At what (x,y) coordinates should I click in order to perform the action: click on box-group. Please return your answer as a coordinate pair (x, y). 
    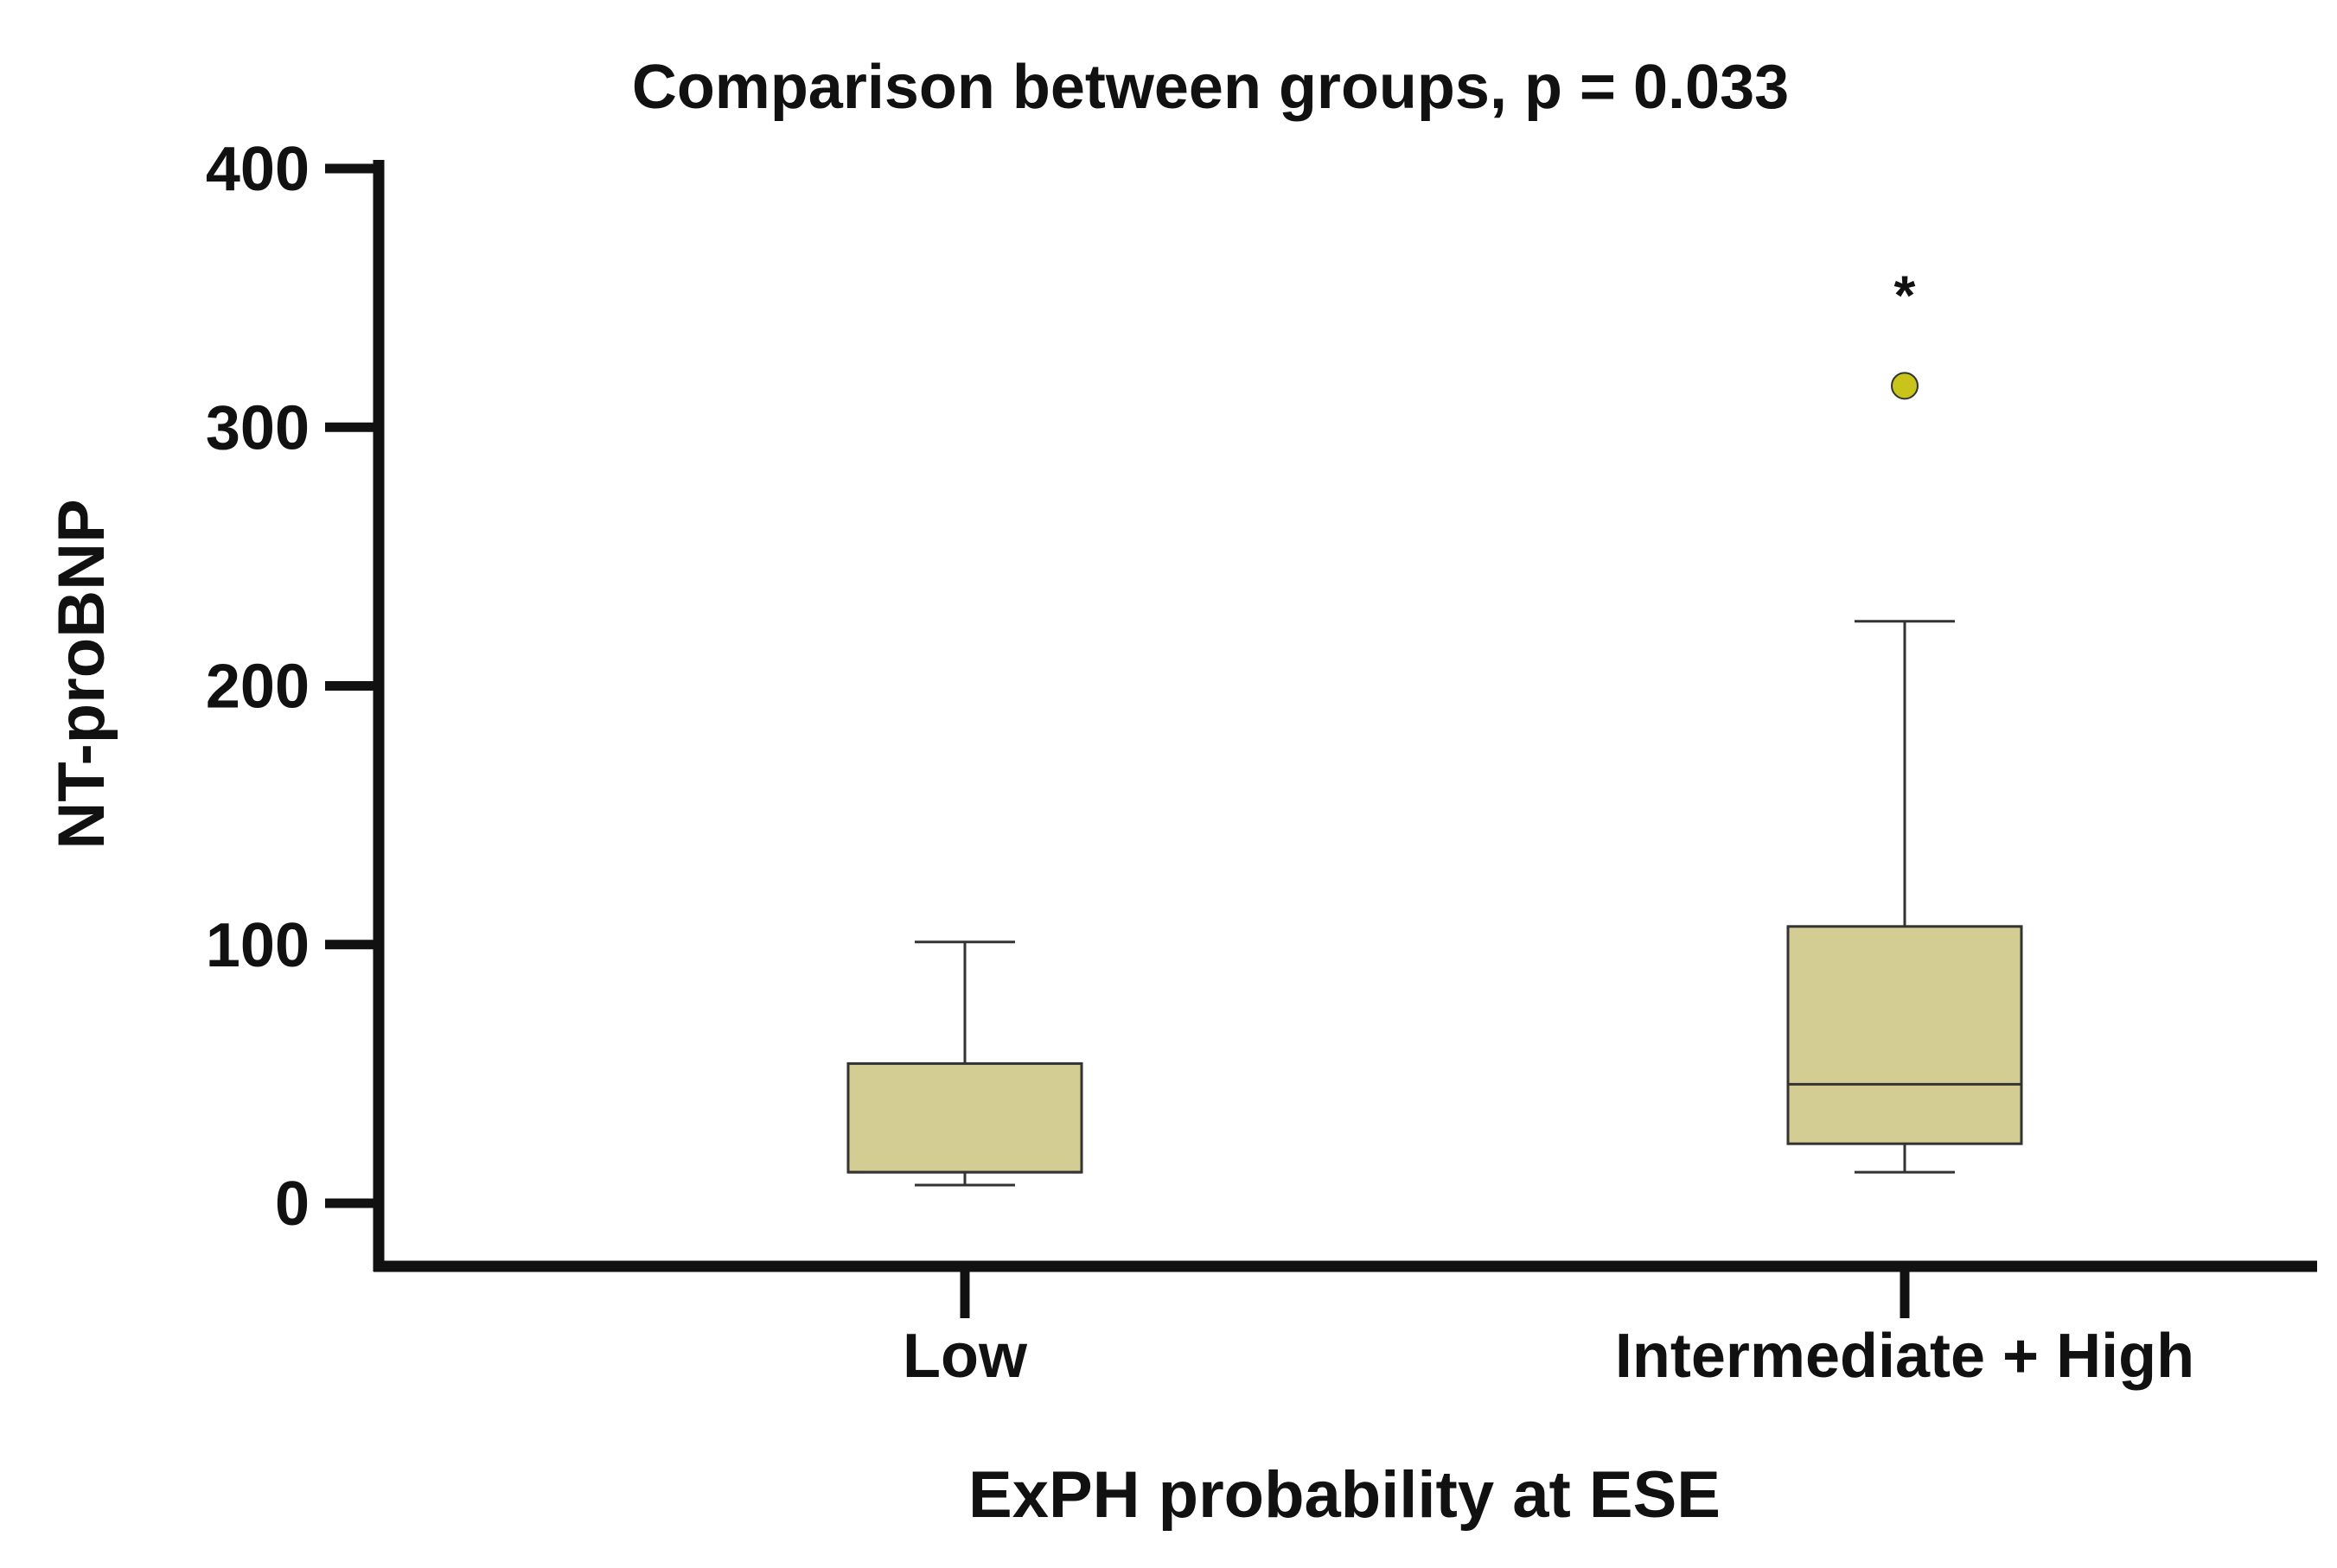
    Looking at the image, I should click on (965, 1064).